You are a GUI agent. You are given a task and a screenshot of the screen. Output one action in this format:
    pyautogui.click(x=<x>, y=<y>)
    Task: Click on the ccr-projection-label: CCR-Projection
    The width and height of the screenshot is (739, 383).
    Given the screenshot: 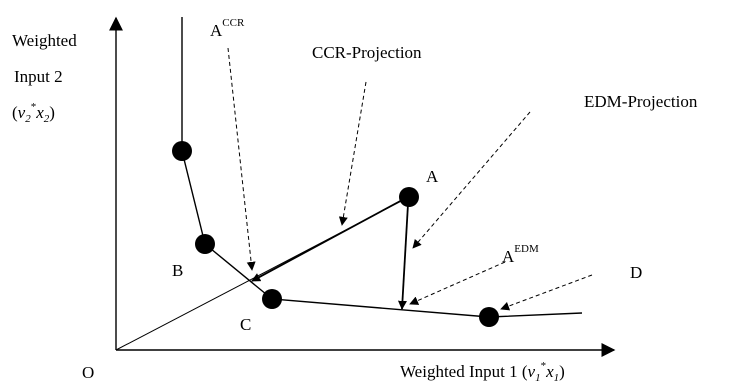 What is the action you would take?
    pyautogui.click(x=367, y=52)
    